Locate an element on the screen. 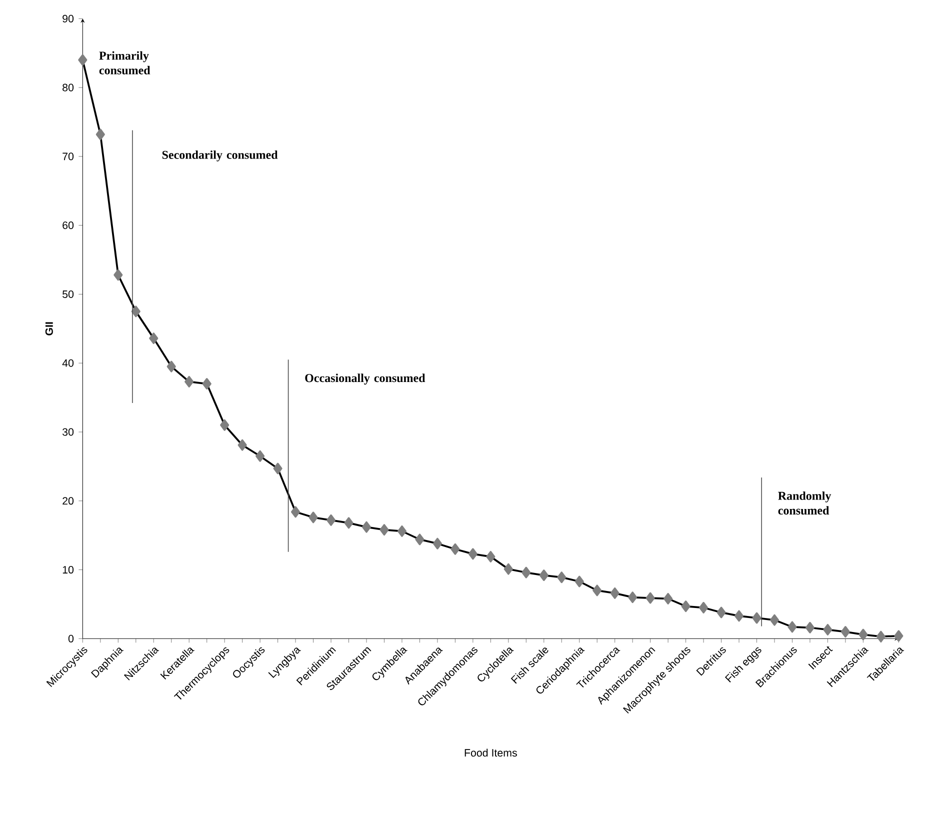 Image resolution: width=928 pixels, height=820 pixels. y-tick-label: 90 is located at coordinates (68, 18).